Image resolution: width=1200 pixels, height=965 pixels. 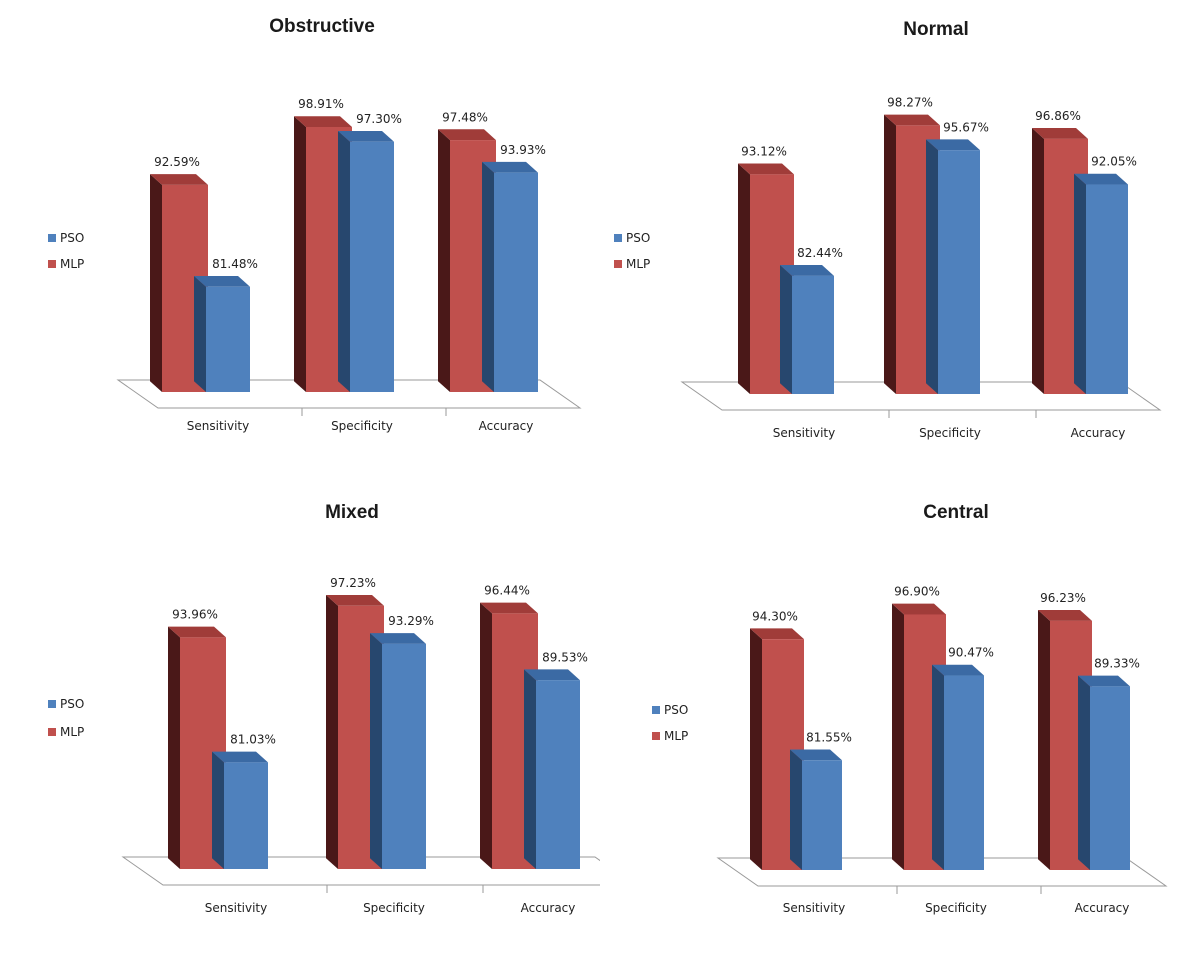 What do you see at coordinates (917, 592) in the screenshot?
I see `data-label-mlp: 96.90%` at bounding box center [917, 592].